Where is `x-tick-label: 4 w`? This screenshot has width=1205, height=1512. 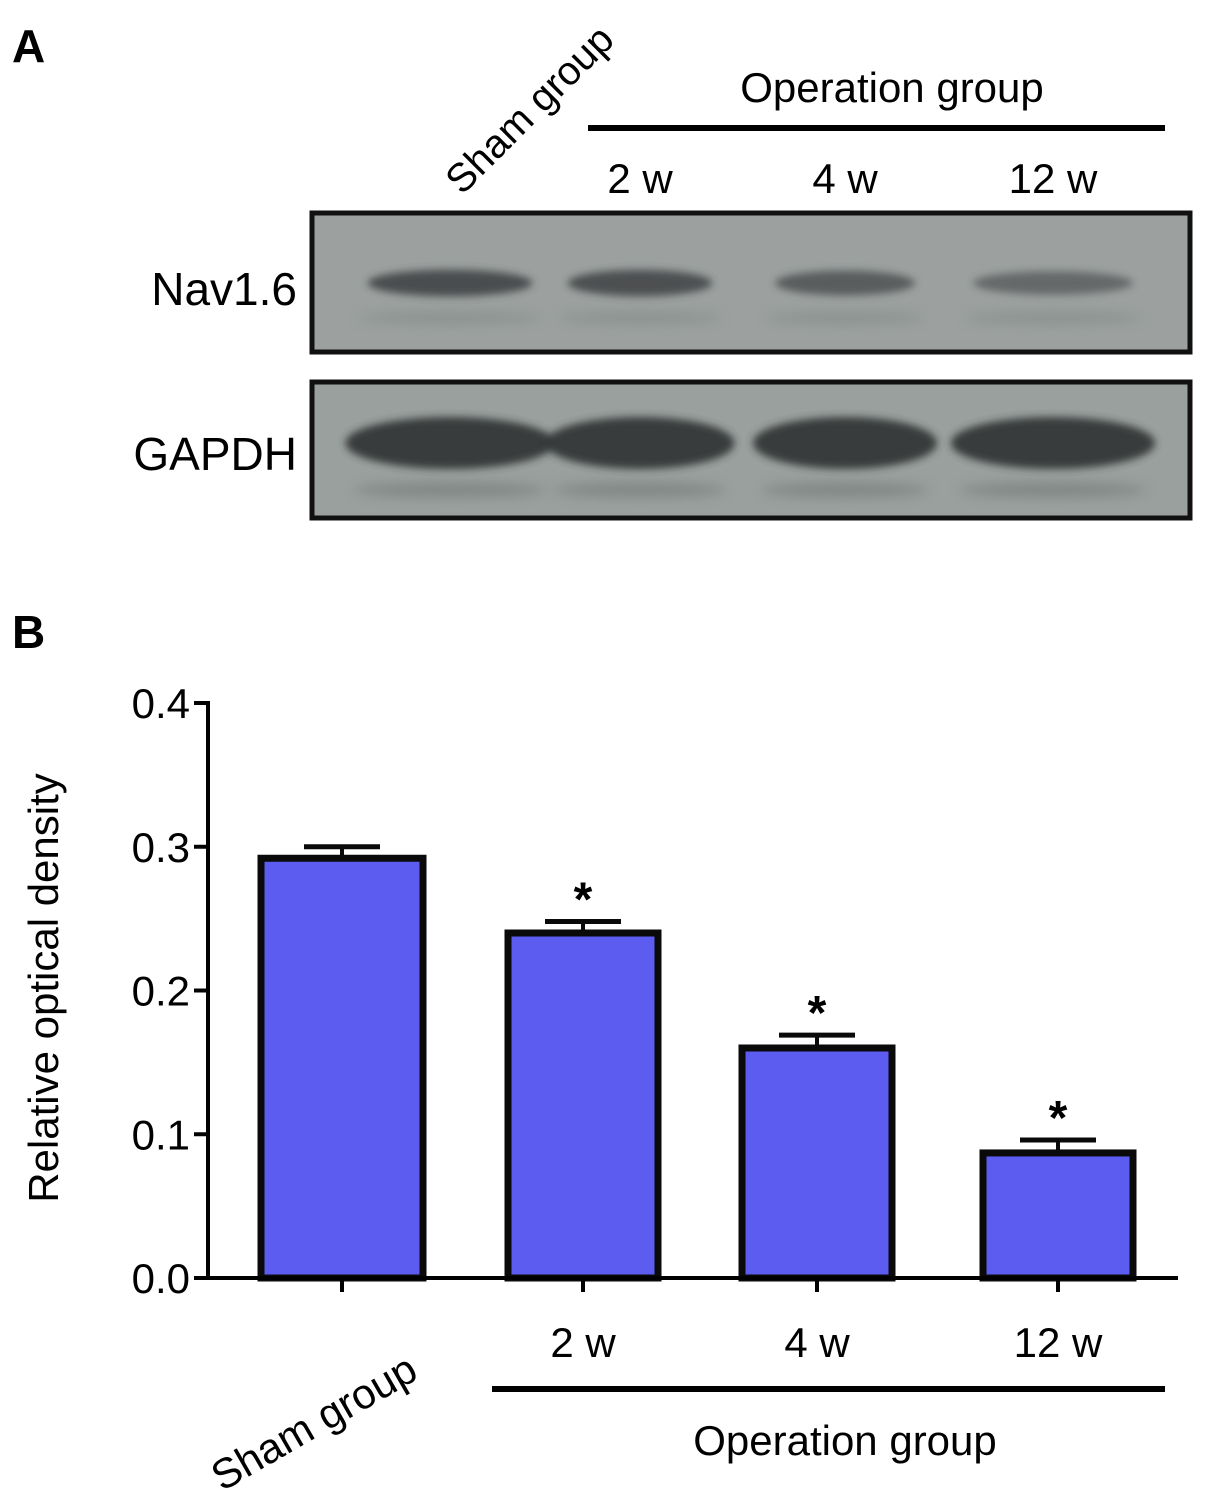 x-tick-label: 4 w is located at coordinates (817, 1342).